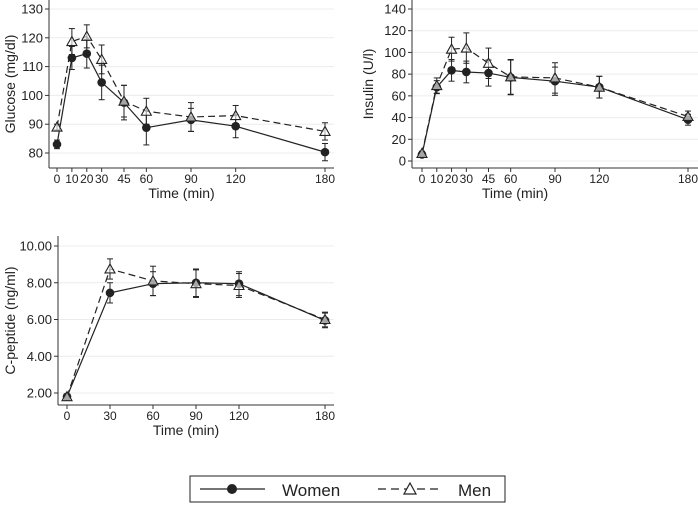 The width and height of the screenshot is (698, 508). Describe the element at coordinates (347, 489) in the screenshot. I see `legend: Women Men` at that location.